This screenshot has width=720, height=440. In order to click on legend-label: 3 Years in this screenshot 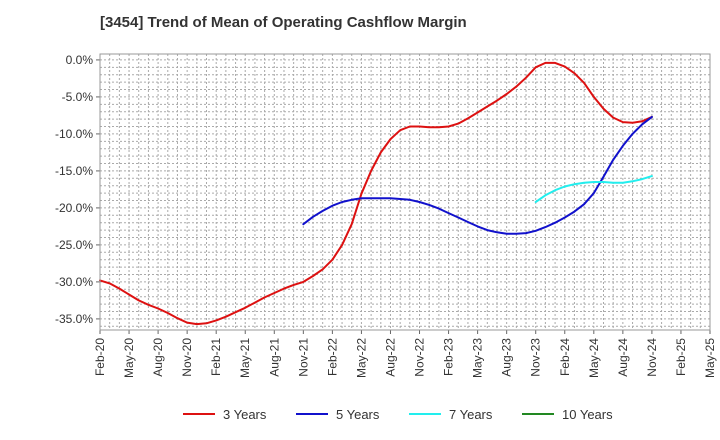, I will do `click(245, 414)`.